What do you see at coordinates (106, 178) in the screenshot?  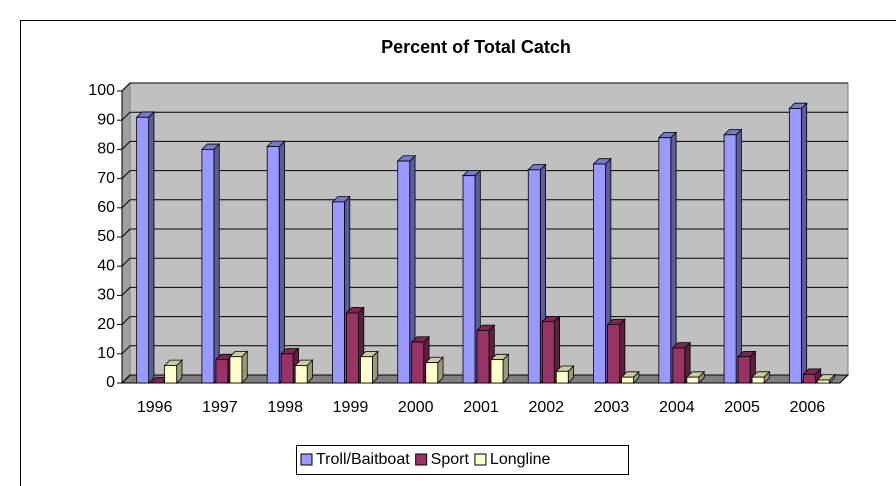 I see `y-tick-label: 70` at bounding box center [106, 178].